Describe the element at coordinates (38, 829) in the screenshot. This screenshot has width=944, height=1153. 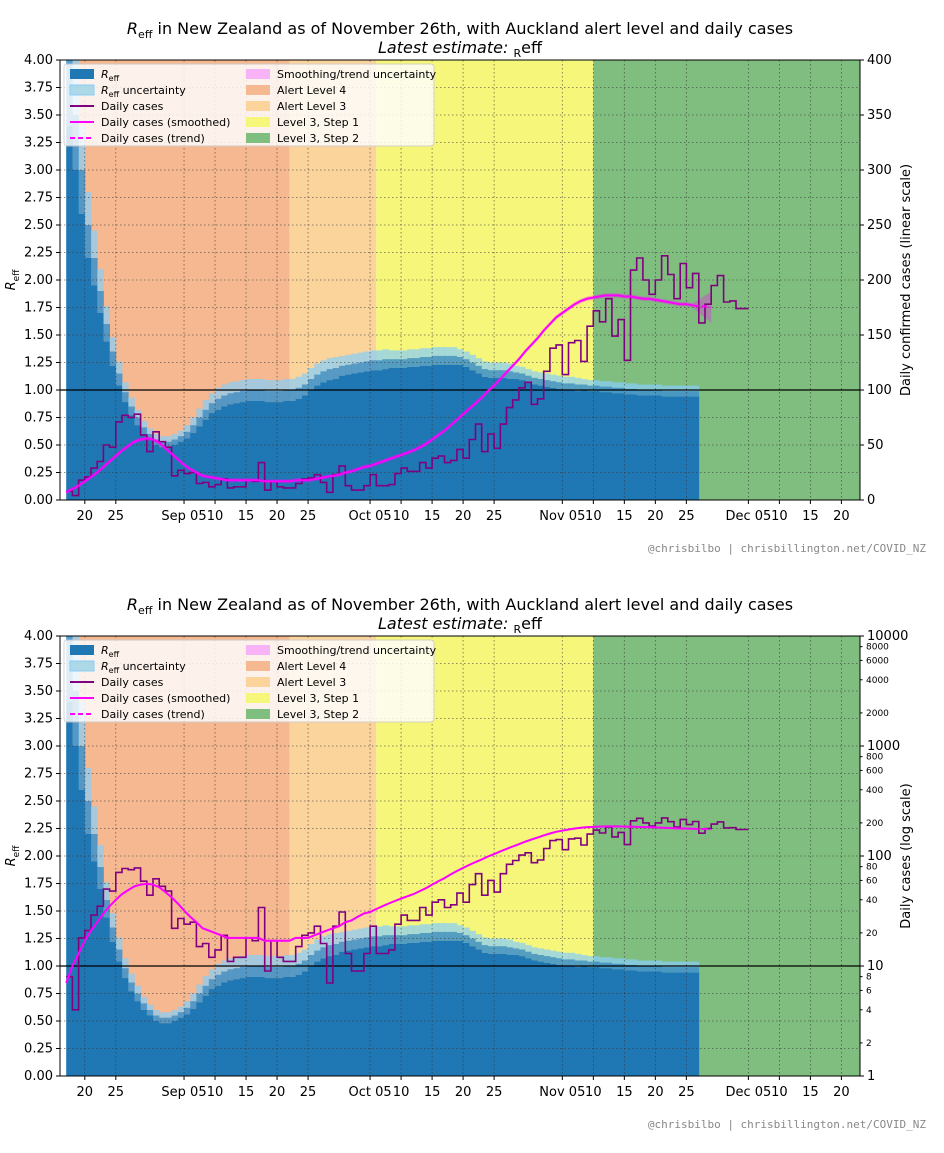
I see `left-tick-label: 2.25` at that location.